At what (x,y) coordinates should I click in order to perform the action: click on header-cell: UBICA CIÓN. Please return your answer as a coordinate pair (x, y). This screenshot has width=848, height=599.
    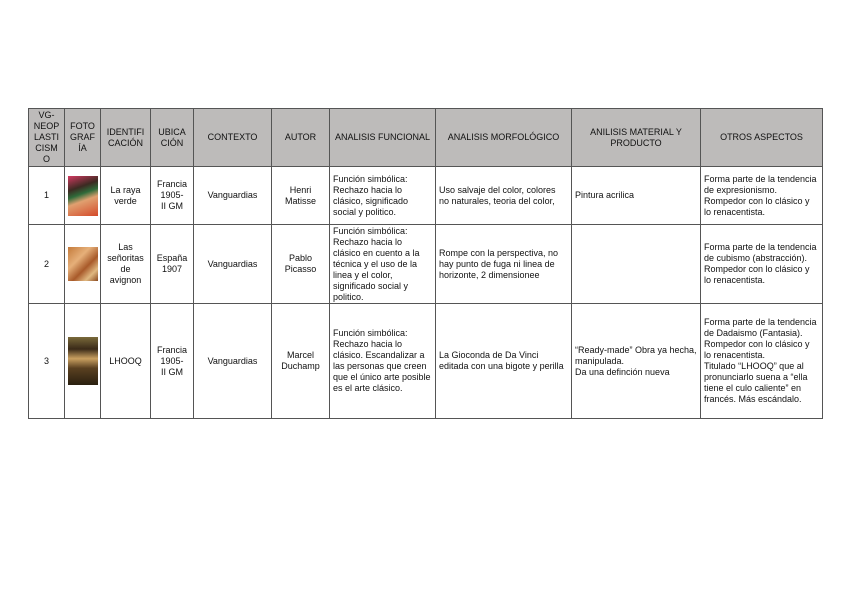
    Looking at the image, I should click on (172, 137).